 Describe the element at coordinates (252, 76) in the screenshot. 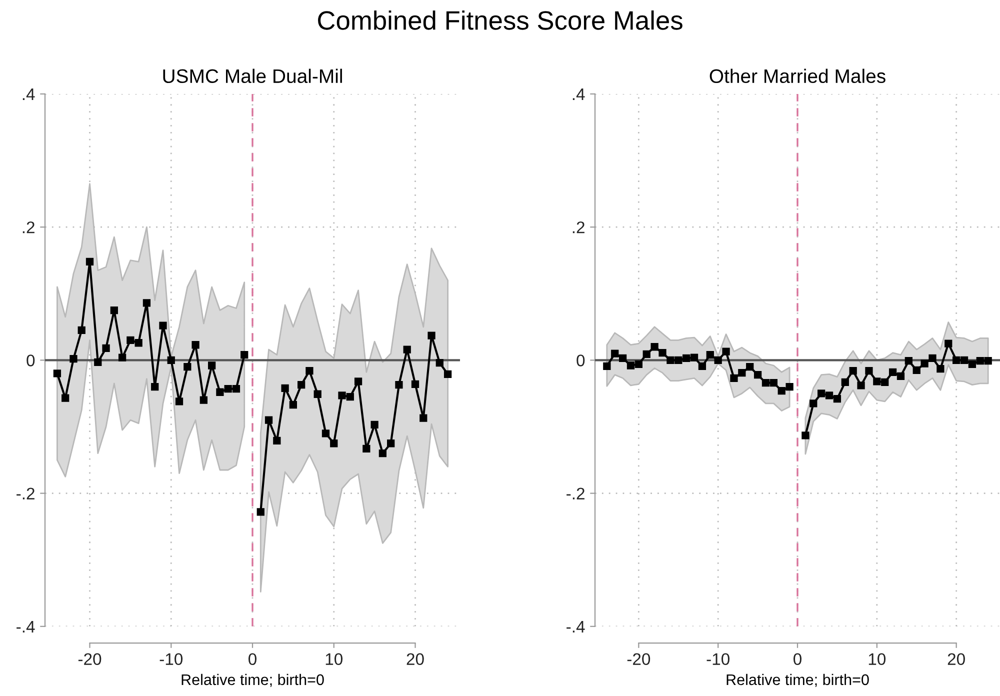

I see `chart-title: USMC Male Dual-Mil` at that location.